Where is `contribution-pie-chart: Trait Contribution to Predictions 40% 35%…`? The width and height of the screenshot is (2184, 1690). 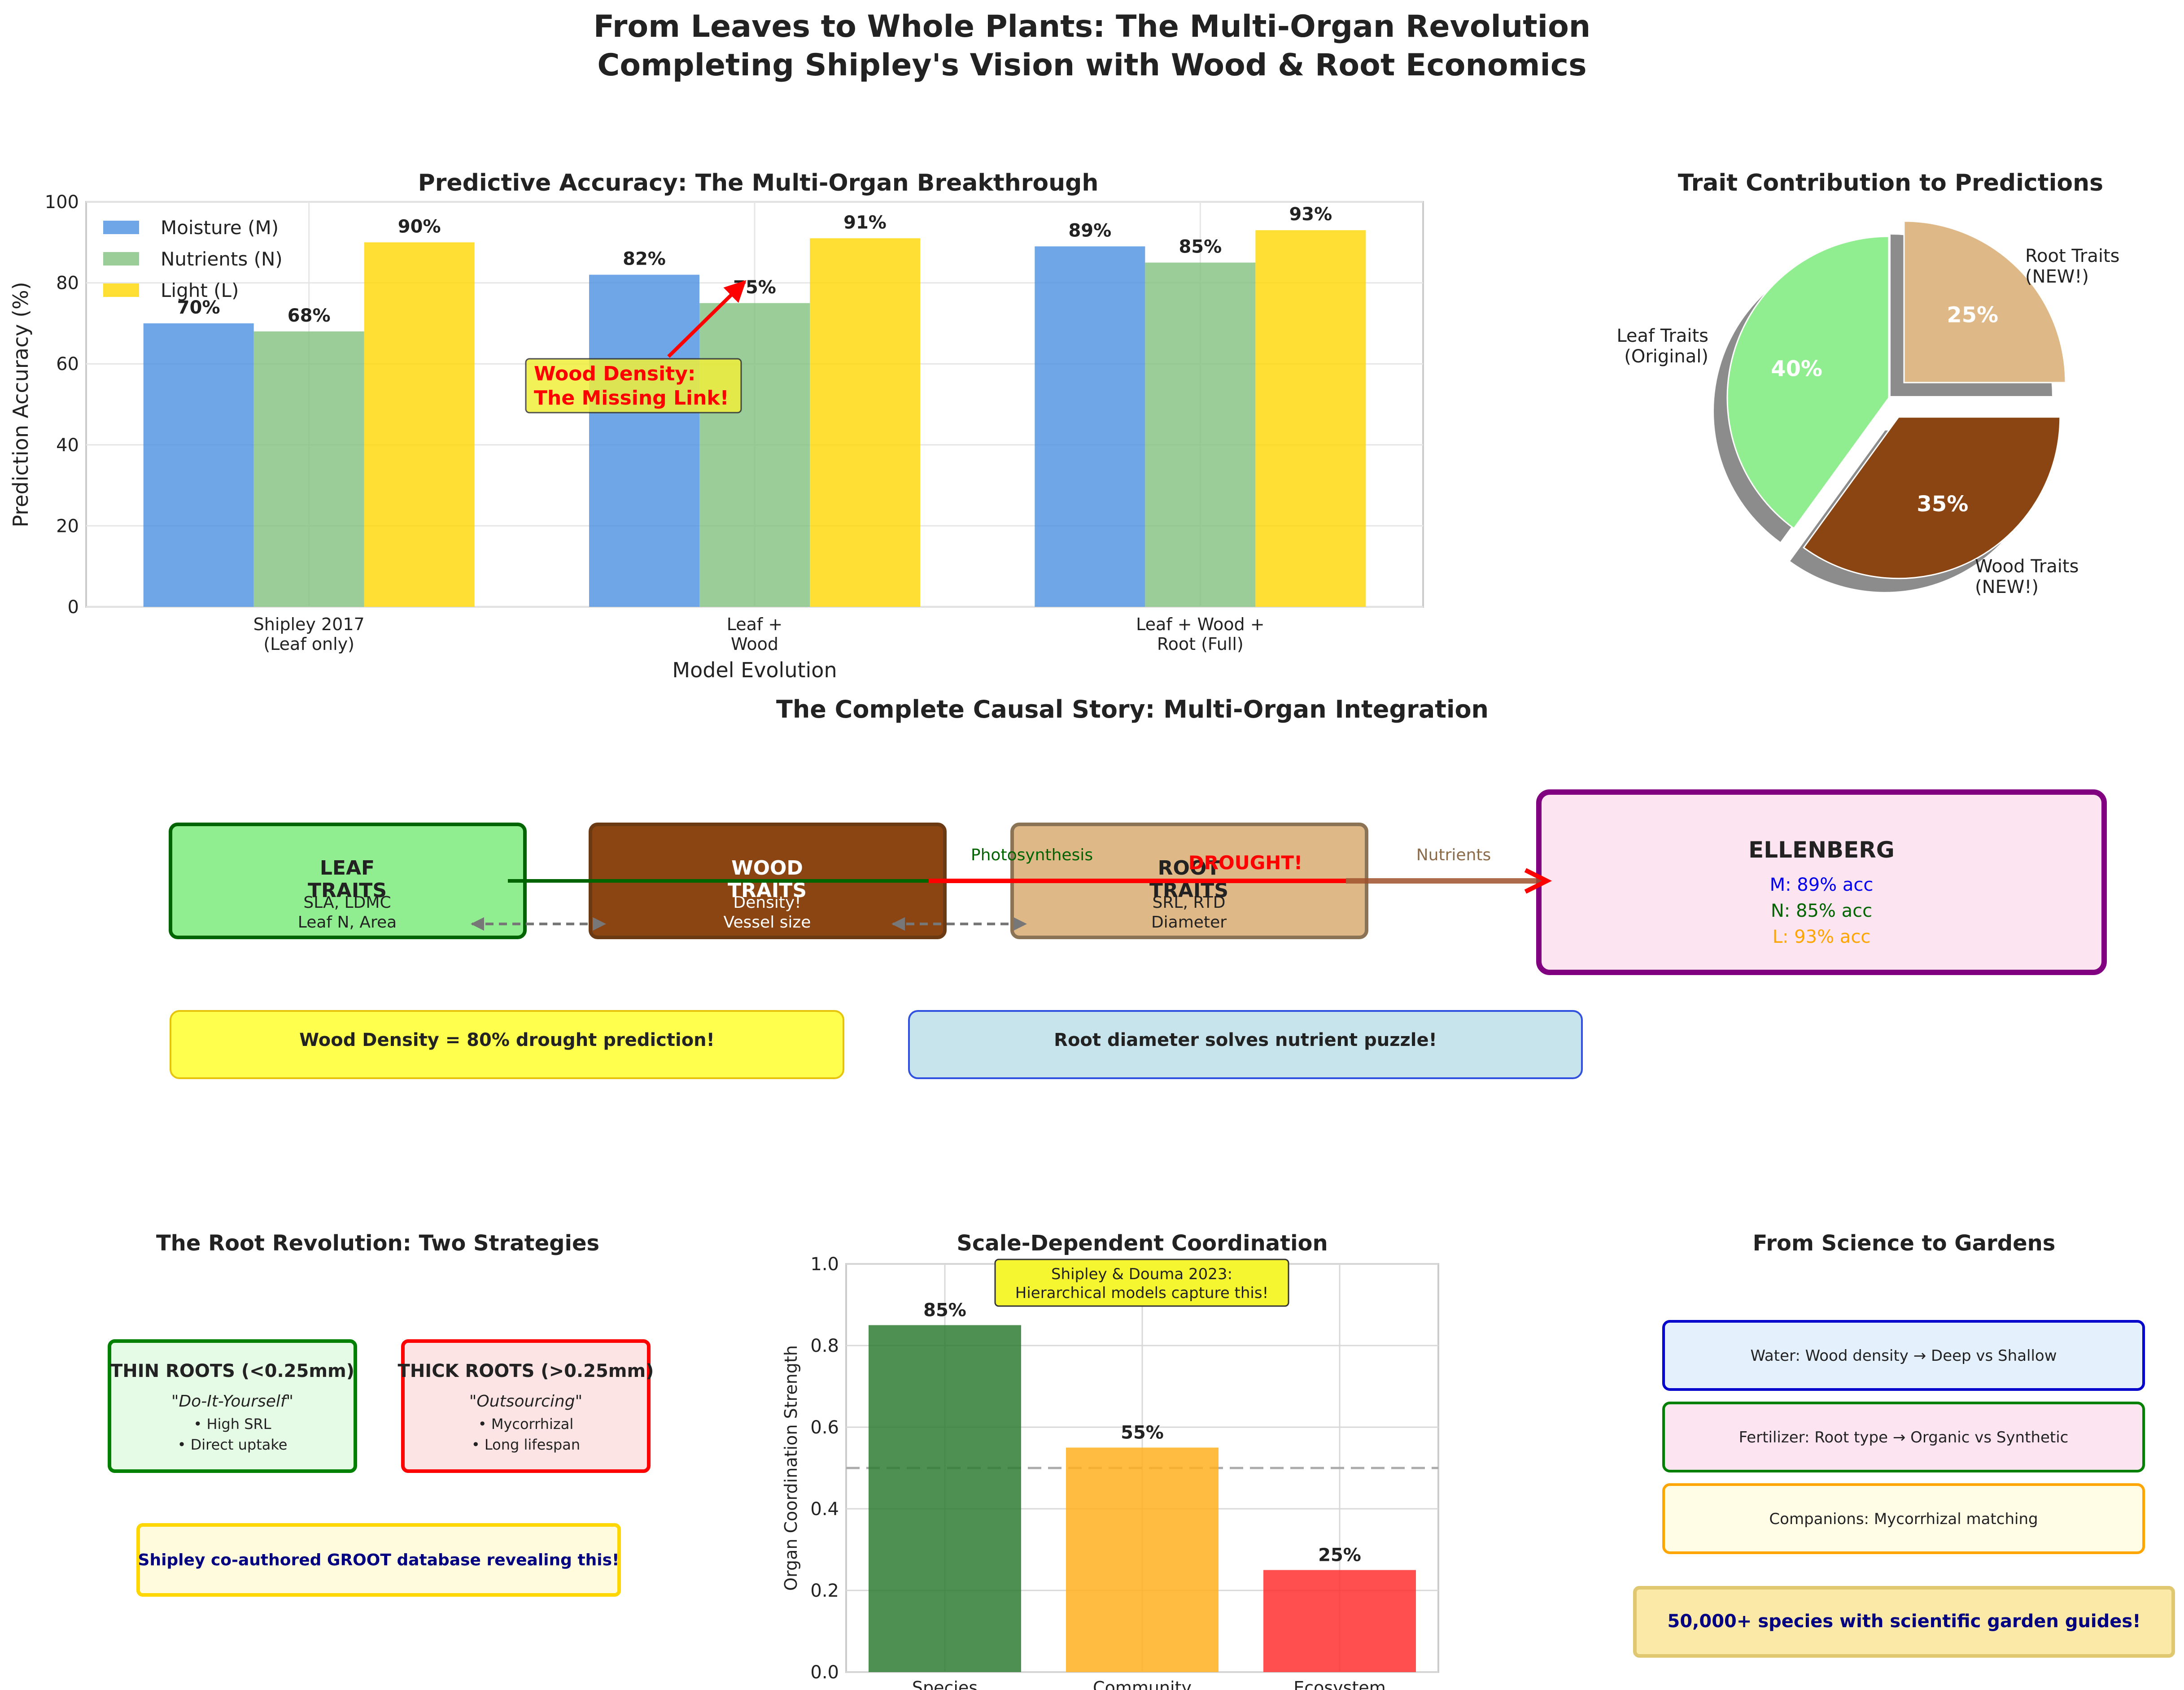 contribution-pie-chart: Trait Contribution to Predictions 40% 35%… is located at coordinates (1868, 383).